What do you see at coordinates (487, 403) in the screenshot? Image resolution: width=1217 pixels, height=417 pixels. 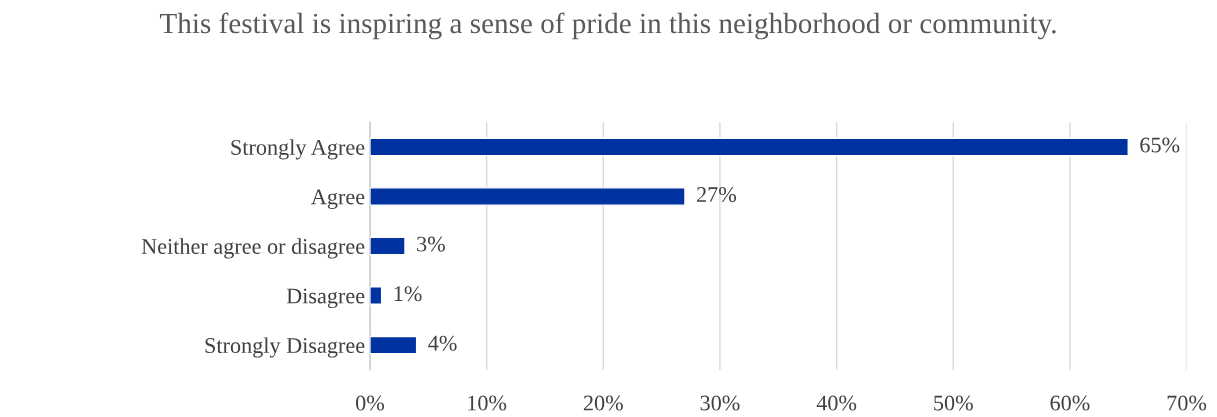 I see `x-tick-label: 10%` at bounding box center [487, 403].